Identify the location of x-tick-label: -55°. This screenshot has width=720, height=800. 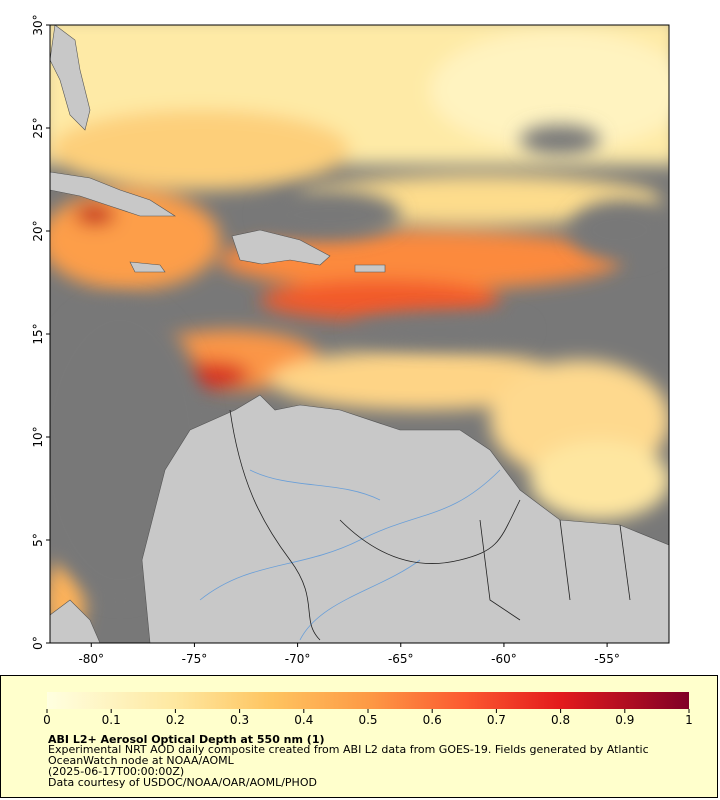
(607, 659).